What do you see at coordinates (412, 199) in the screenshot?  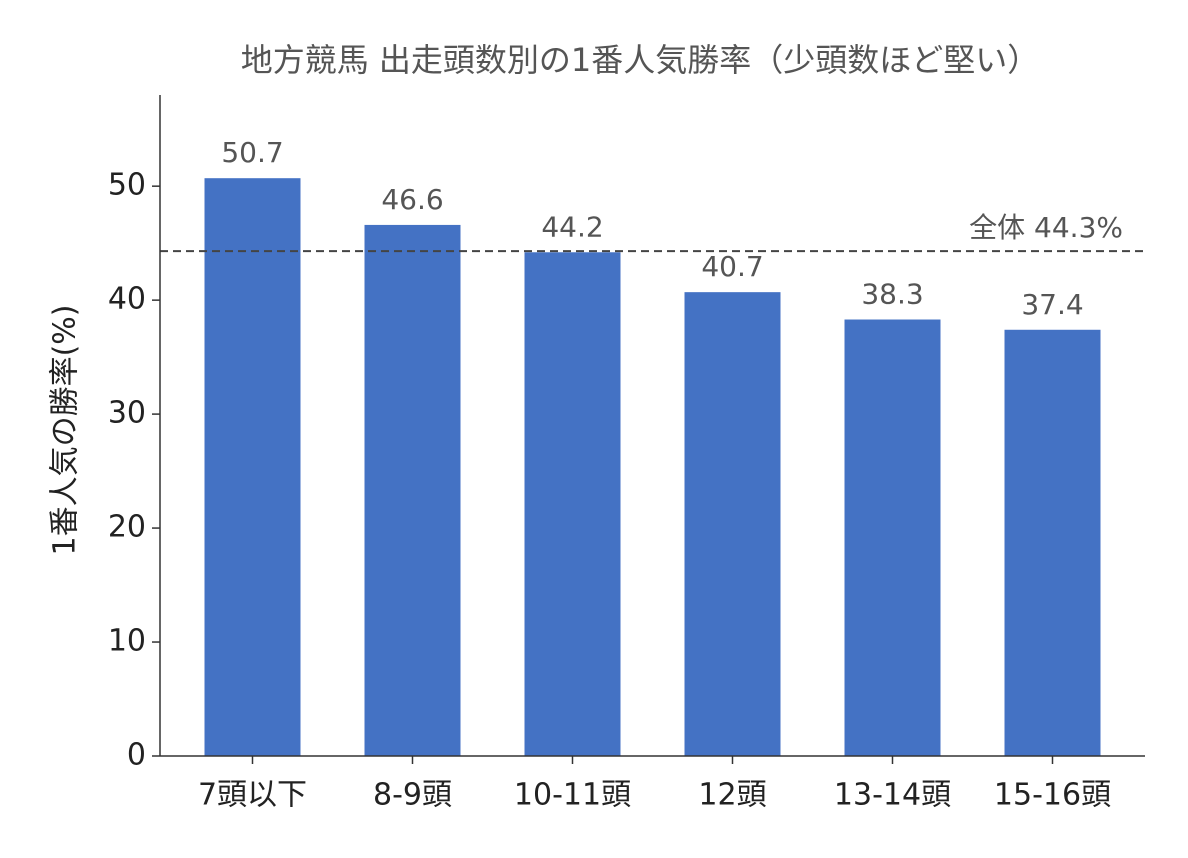 I see `value-label: 46.6` at bounding box center [412, 199].